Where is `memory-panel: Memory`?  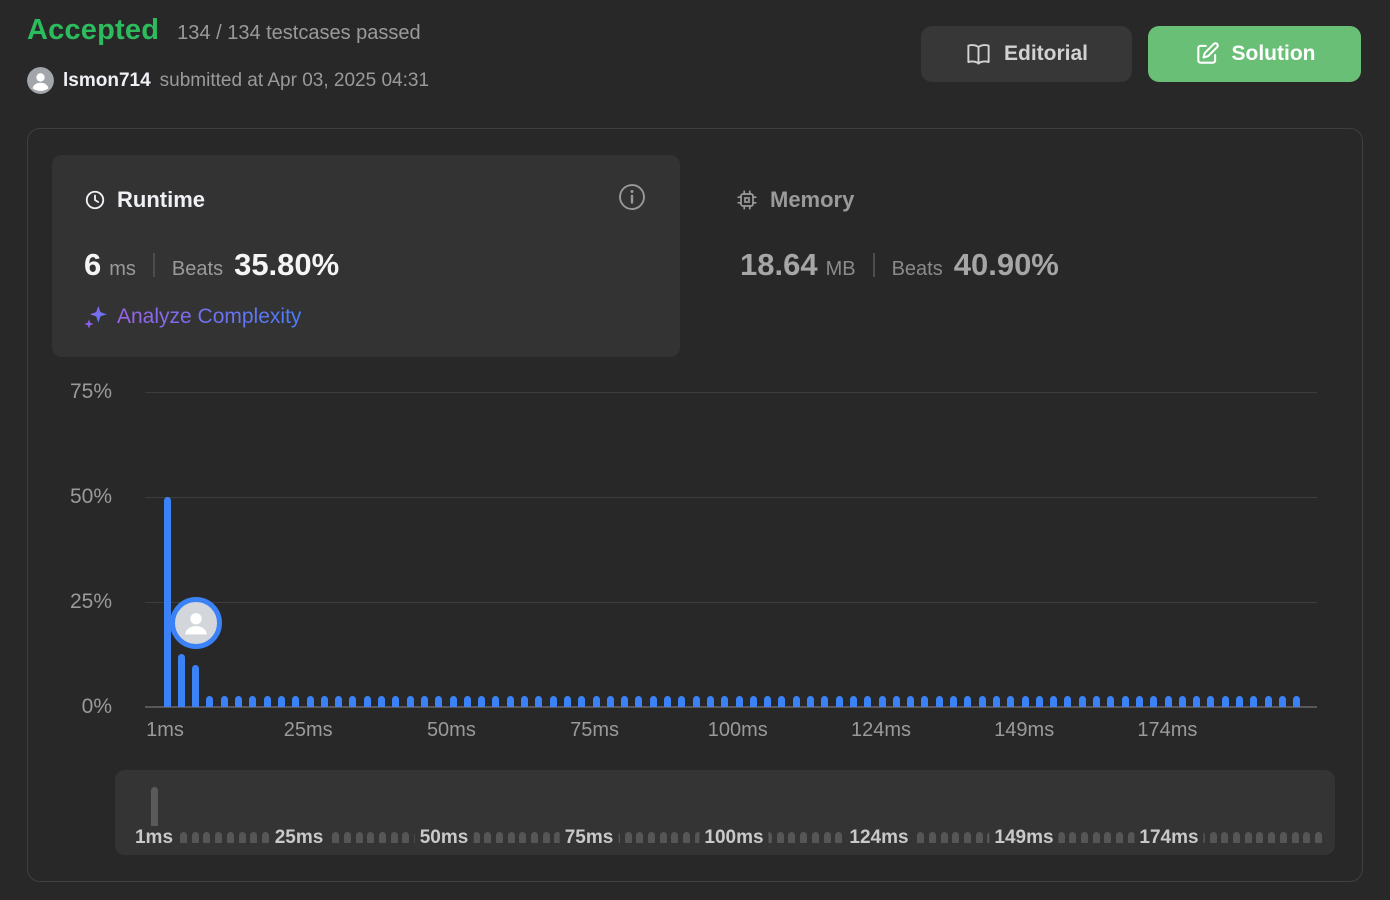 memory-panel: Memory is located at coordinates (794, 200).